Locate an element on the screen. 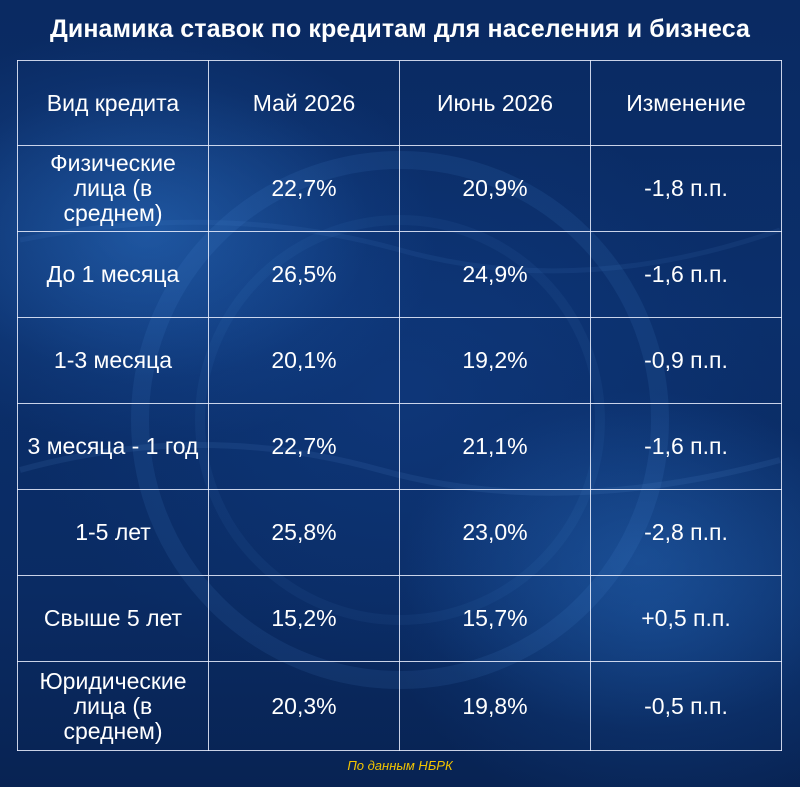  table-row: 1-3 месяца 20,1% 19,2% -0,9 п.п. is located at coordinates (399, 360).